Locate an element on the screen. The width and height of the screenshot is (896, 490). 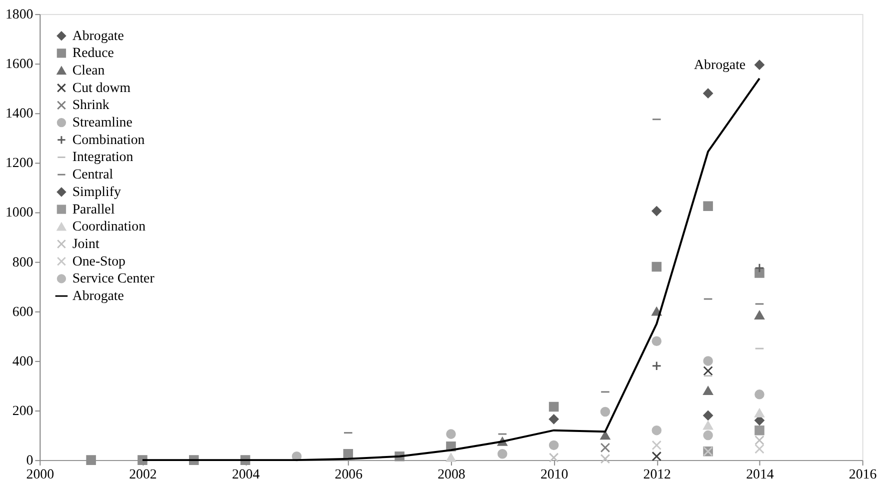
legend-label: Simplify is located at coordinates (96, 192).